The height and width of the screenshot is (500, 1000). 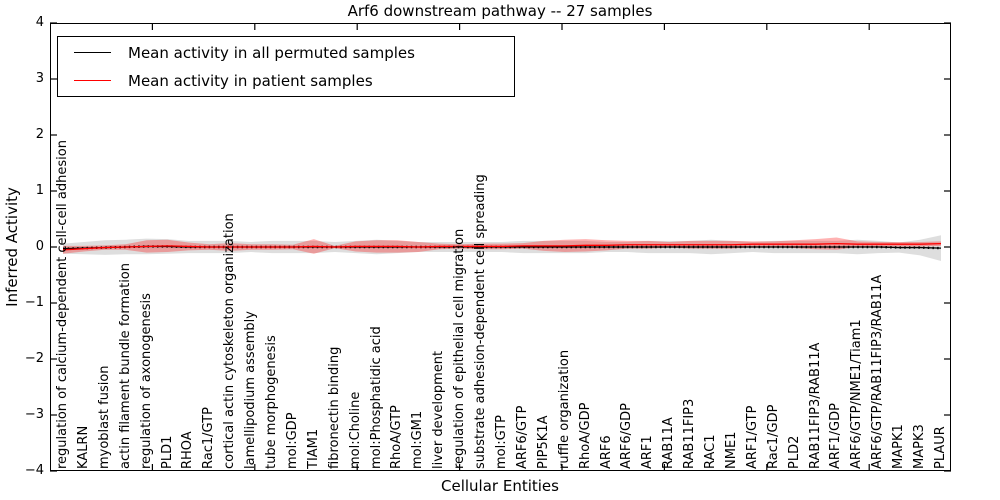 I want to click on x-tick-label: ARF6, so click(x=606, y=452).